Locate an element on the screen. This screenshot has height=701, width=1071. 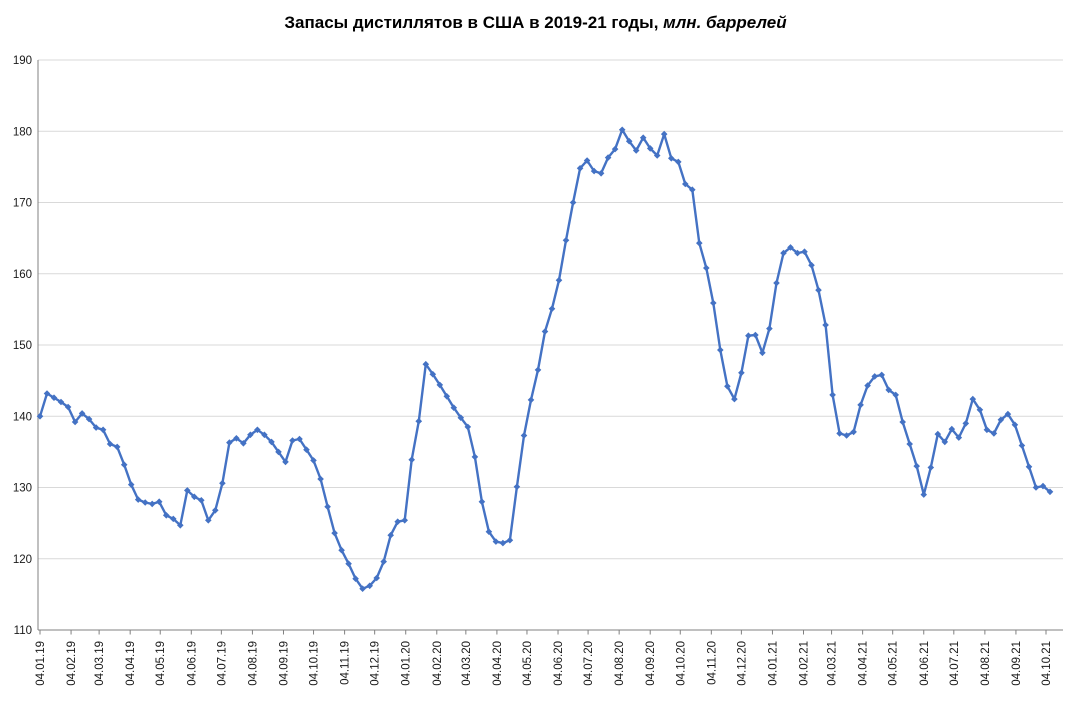
x-axis-tick-label: 04.10.21 is located at coordinates (1047, 663).